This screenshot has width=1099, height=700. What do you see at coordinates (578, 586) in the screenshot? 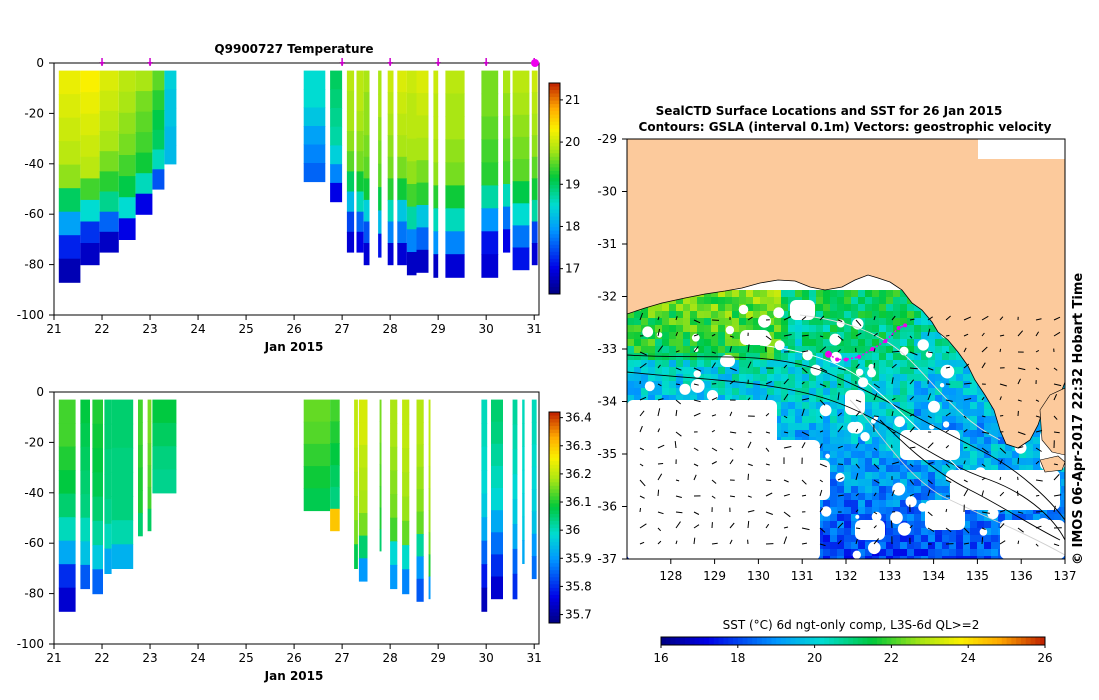
I see `colorbar-tick-label: 35.8` at bounding box center [578, 586].